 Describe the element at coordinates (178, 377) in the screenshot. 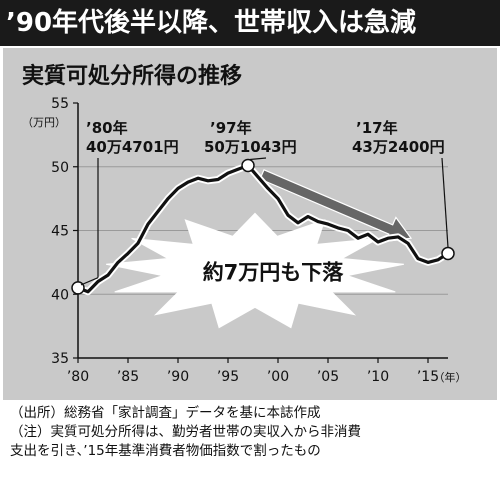

I see `x-tick-label: ’90` at that location.